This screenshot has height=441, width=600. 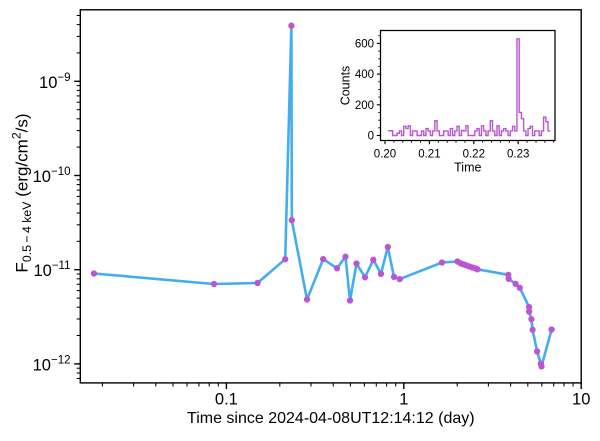 I want to click on svg-text: 10, so click(x=581, y=400).